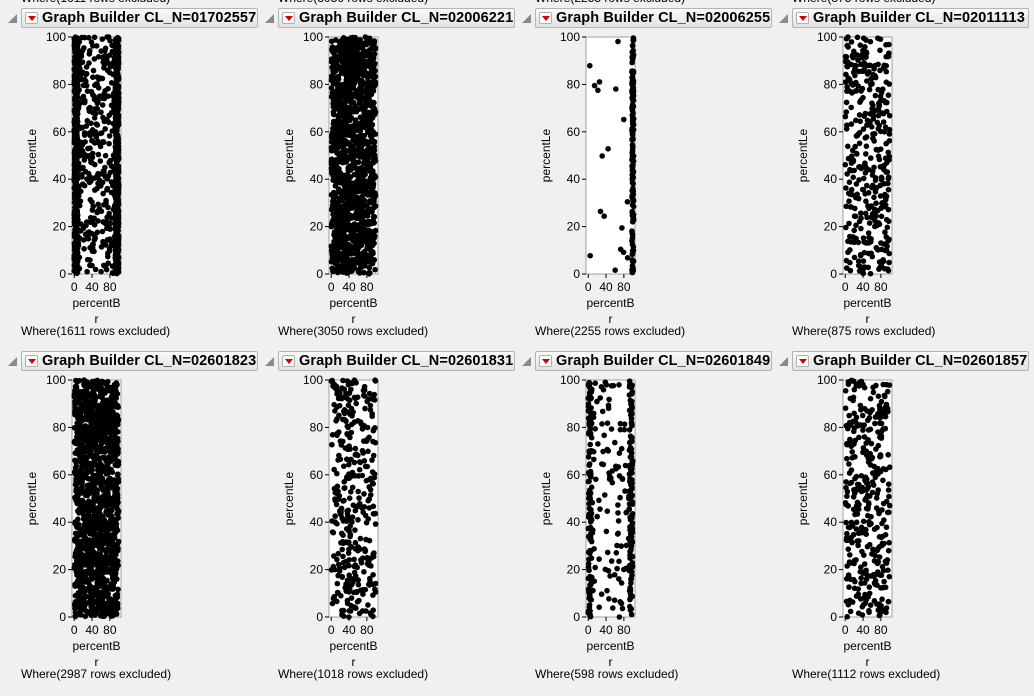 The height and width of the screenshot is (696, 1034). Describe the element at coordinates (919, 18) in the screenshot. I see `panel-title: Graph Builder CL_N=02011113` at that location.